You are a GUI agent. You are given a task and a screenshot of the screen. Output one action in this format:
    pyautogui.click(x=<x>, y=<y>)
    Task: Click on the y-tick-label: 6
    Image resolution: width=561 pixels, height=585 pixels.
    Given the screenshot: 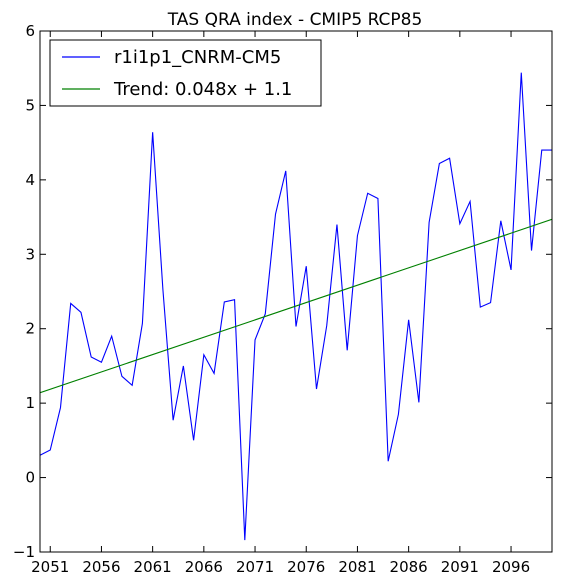 What is the action you would take?
    pyautogui.click(x=30, y=31)
    